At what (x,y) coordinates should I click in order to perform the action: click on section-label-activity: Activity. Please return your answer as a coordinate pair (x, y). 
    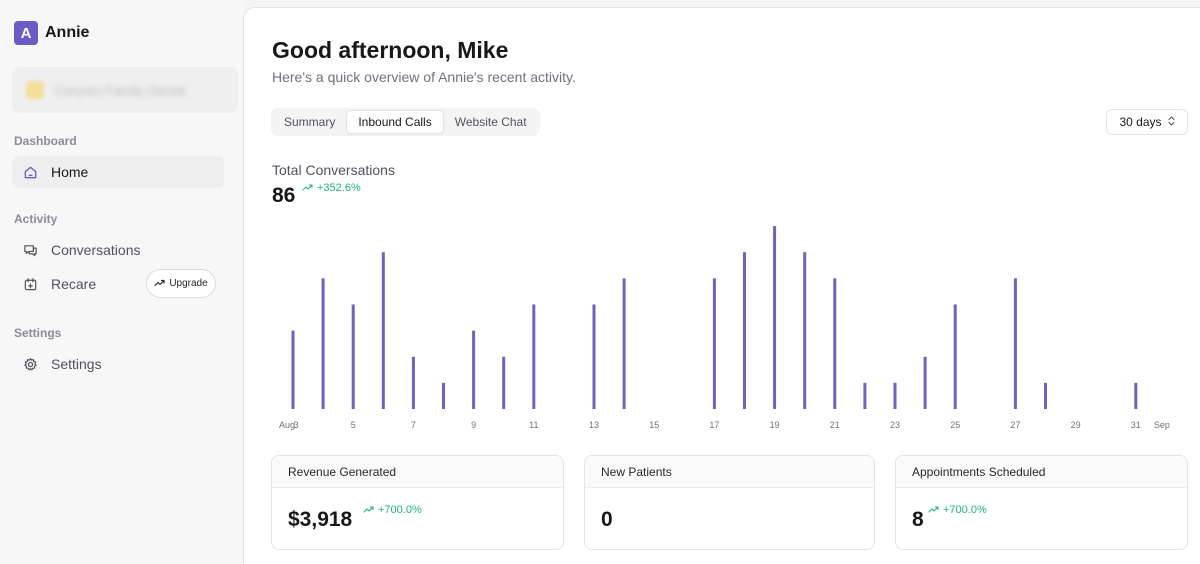
    Looking at the image, I should click on (36, 219).